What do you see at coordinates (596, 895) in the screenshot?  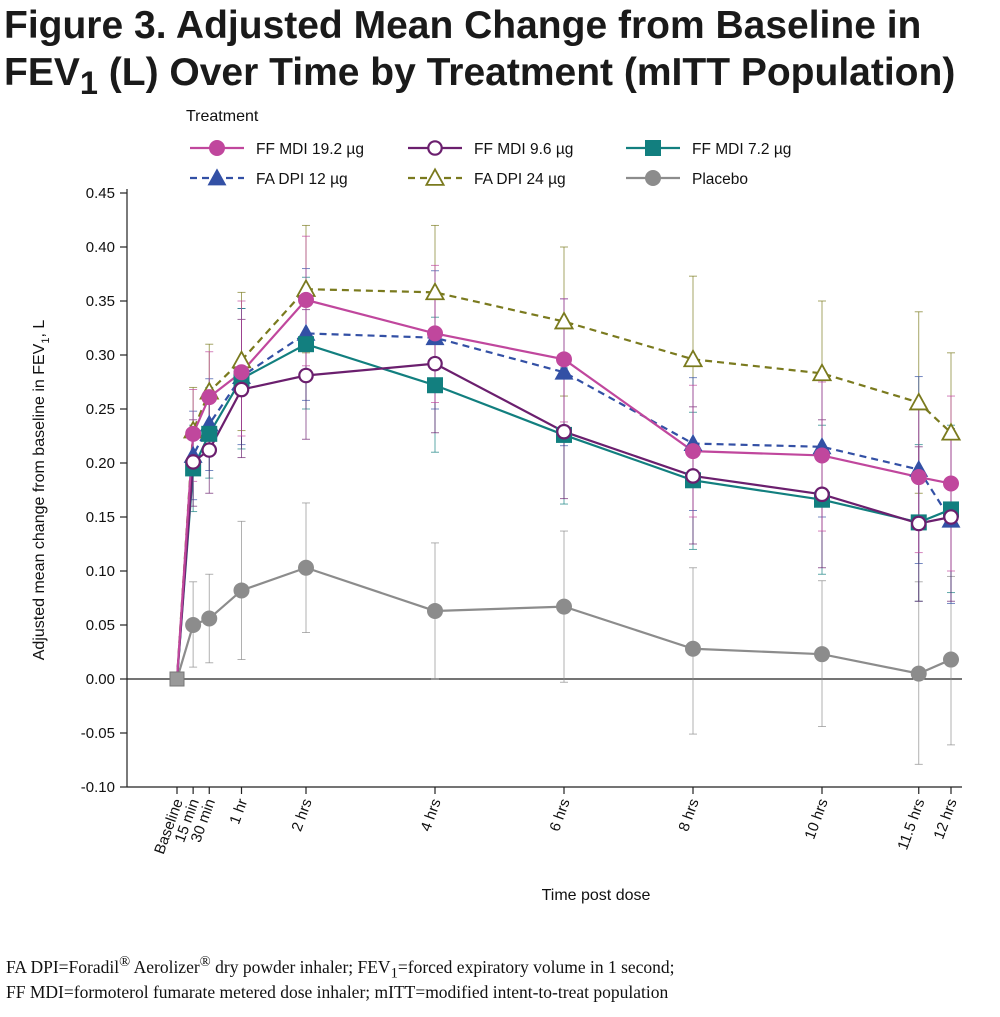 I see `x-axis-title: Time post dose` at bounding box center [596, 895].